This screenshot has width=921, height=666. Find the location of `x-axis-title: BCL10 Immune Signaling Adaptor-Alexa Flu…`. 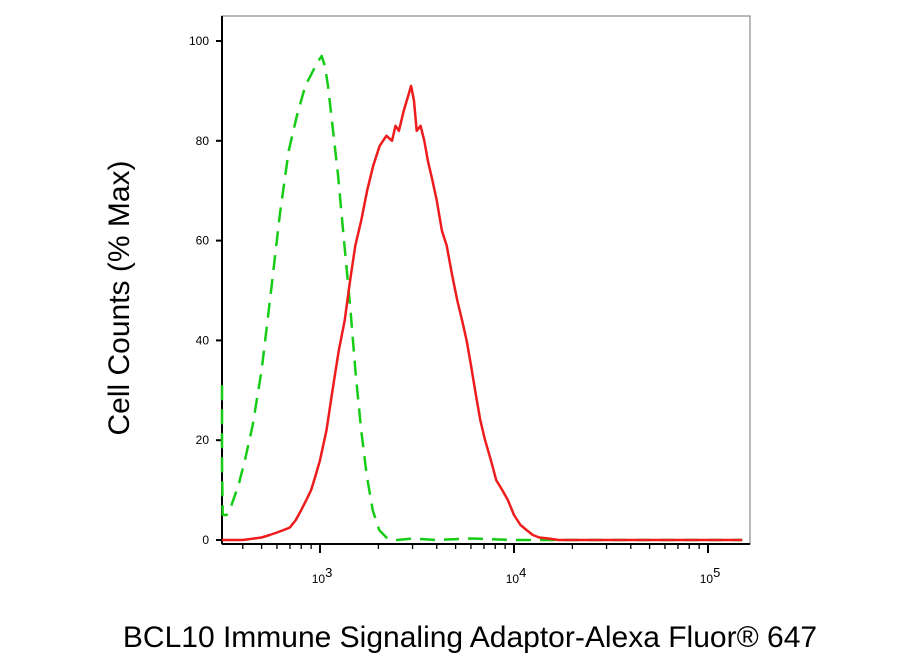

x-axis-title: BCL10 Immune Signaling Adaptor-Alexa Flu… is located at coordinates (470, 637).